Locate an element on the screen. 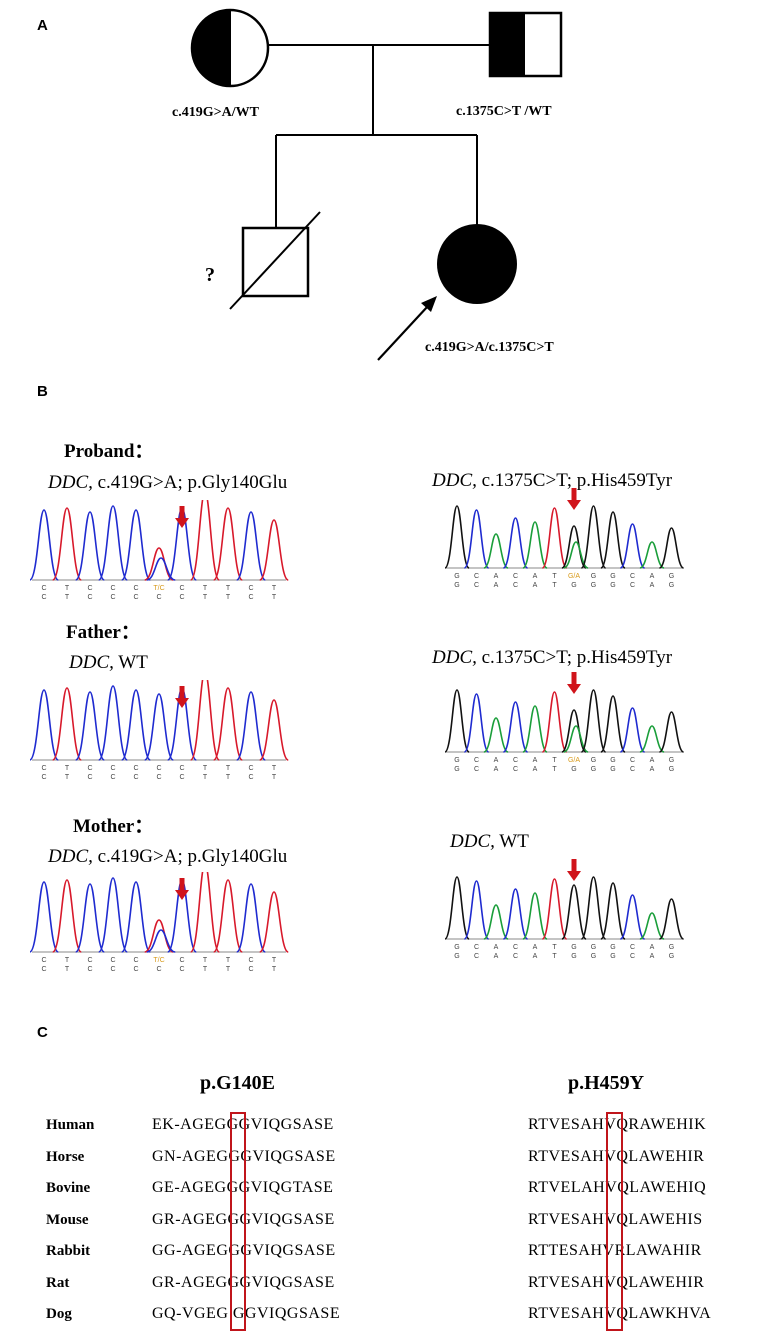 This screenshot has width=765, height=1339. g140-region-sequence: GR-AGEGGGVIQGSASE is located at coordinates (243, 1219).